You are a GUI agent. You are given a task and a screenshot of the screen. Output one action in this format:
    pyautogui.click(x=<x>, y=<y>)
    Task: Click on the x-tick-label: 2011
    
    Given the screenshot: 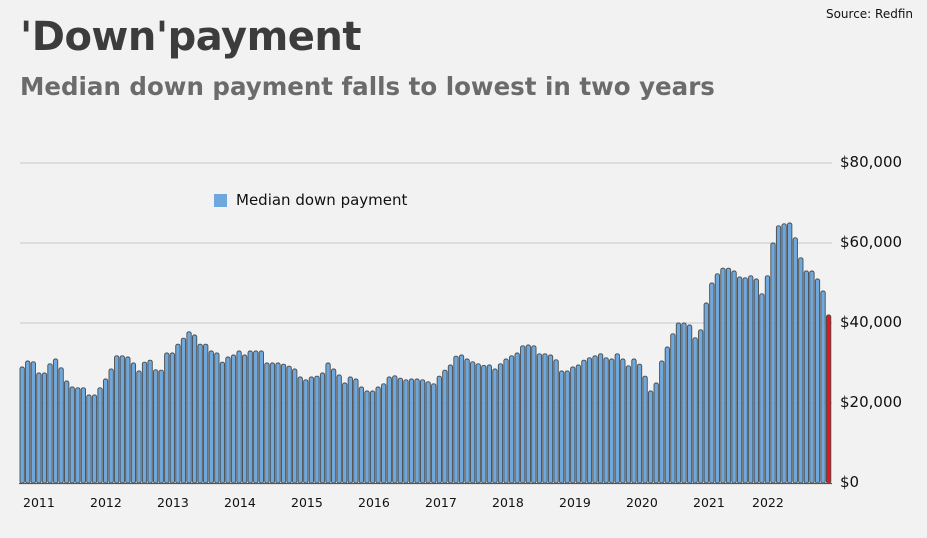 What is the action you would take?
    pyautogui.click(x=39, y=502)
    